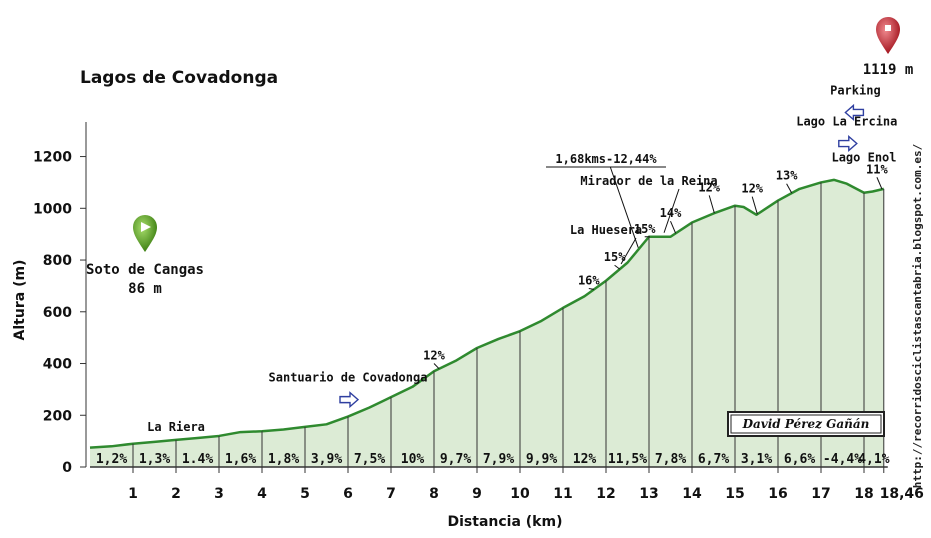 The height and width of the screenshot is (538, 931). I want to click on segment-grade-label: -4,4%, so click(842, 459).